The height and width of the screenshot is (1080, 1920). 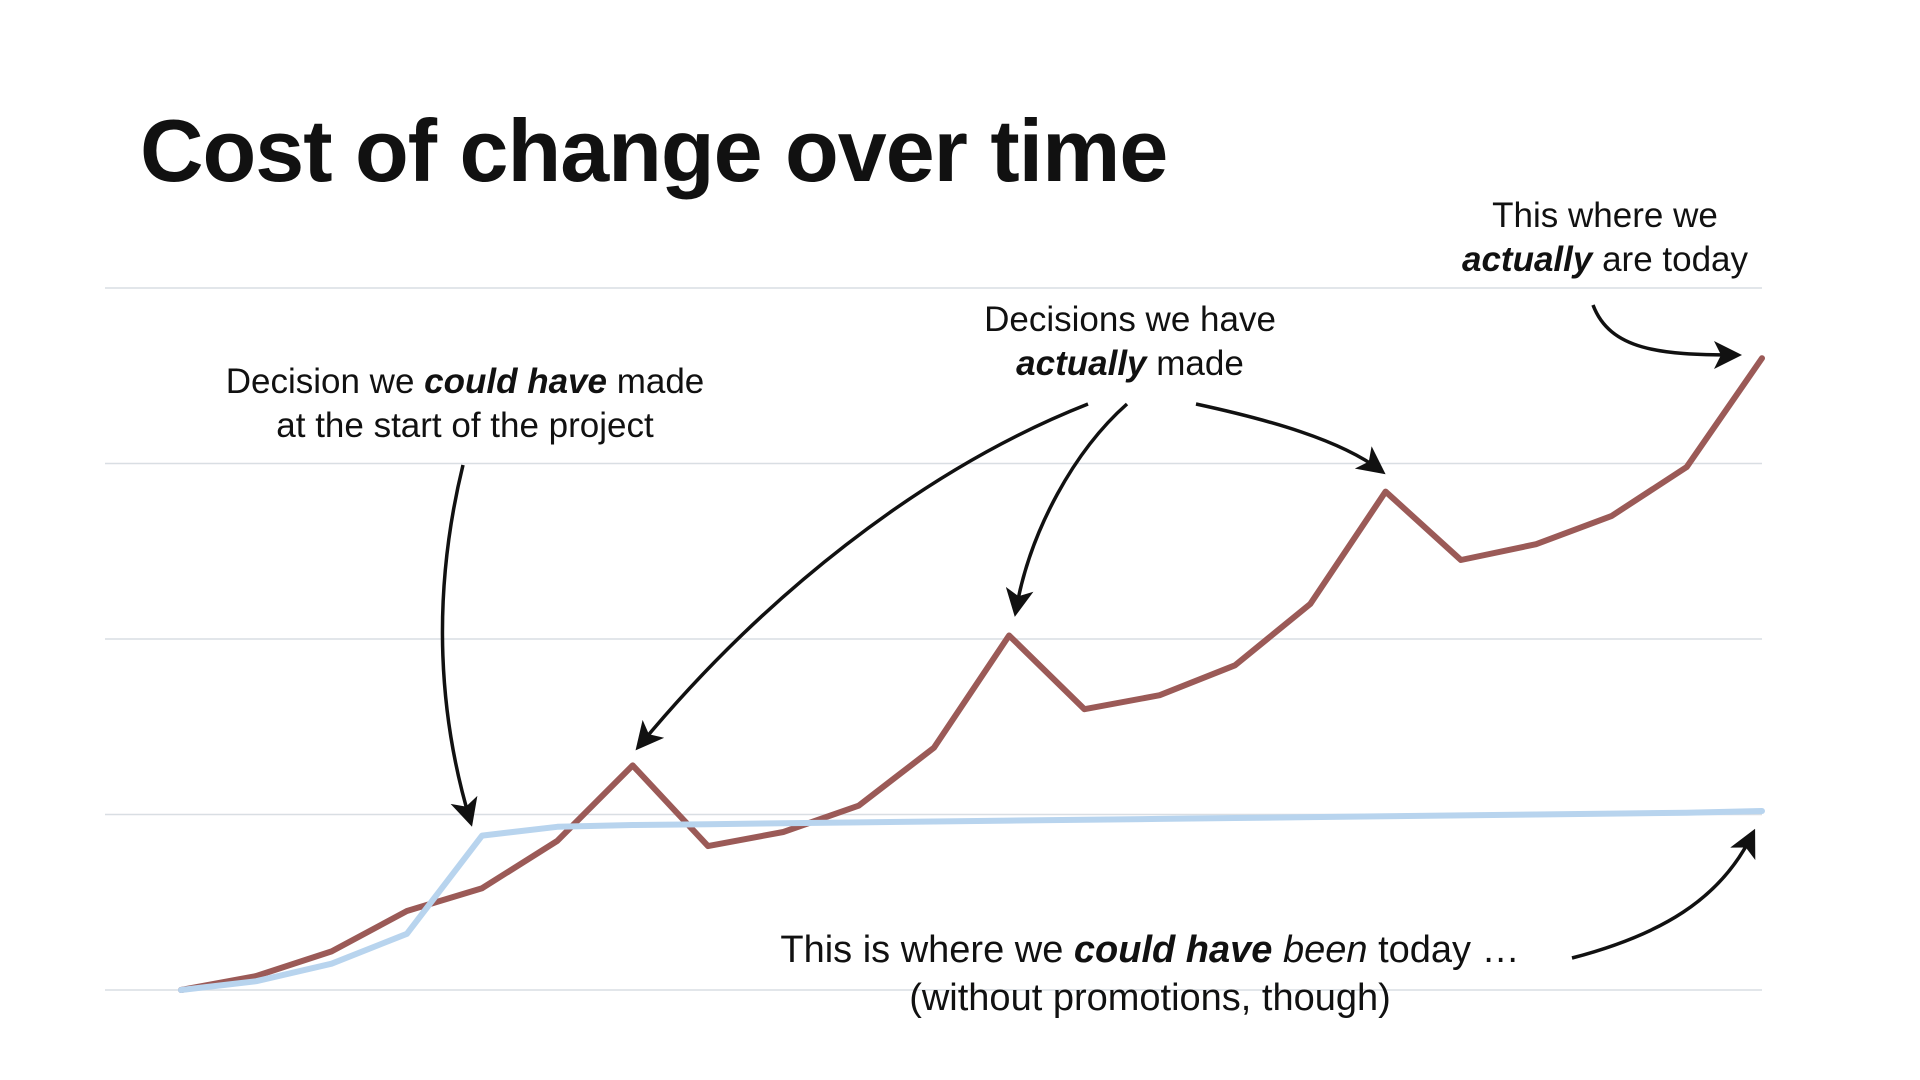 What do you see at coordinates (1605, 215) in the screenshot?
I see `annotation-line: This where we` at bounding box center [1605, 215].